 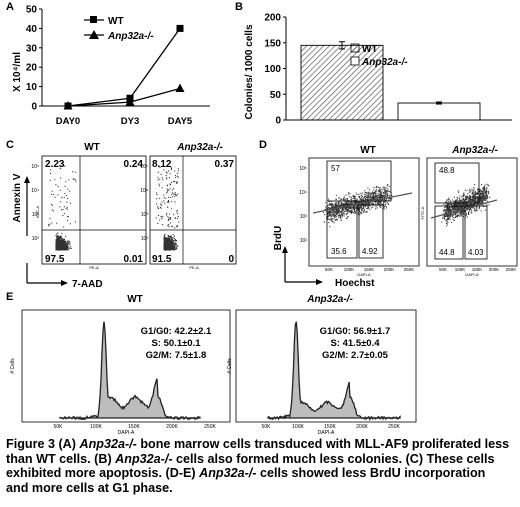 I want to click on e-xtick-label: 250K, so click(x=210, y=427).